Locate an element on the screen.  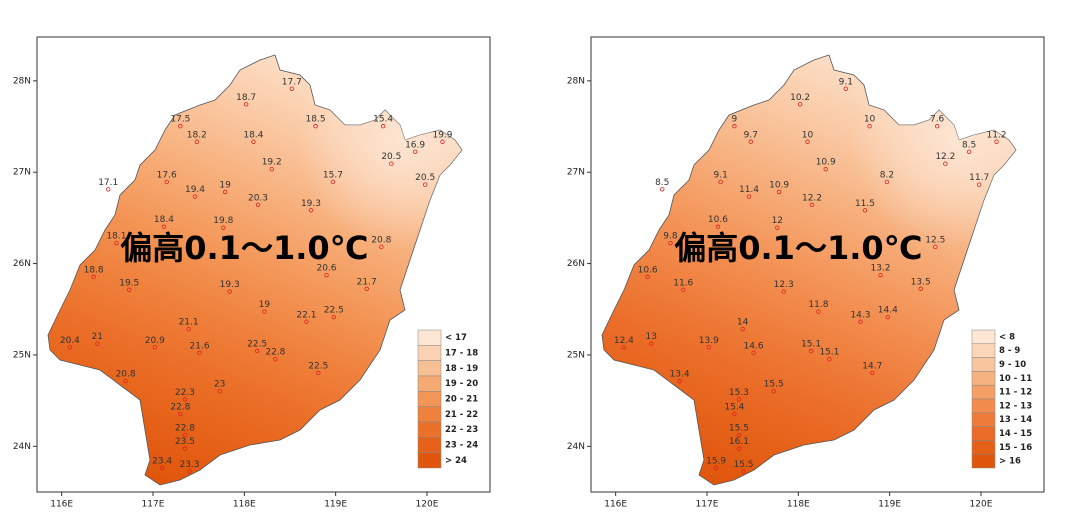
station-value: 18.5 is located at coordinates (316, 120).